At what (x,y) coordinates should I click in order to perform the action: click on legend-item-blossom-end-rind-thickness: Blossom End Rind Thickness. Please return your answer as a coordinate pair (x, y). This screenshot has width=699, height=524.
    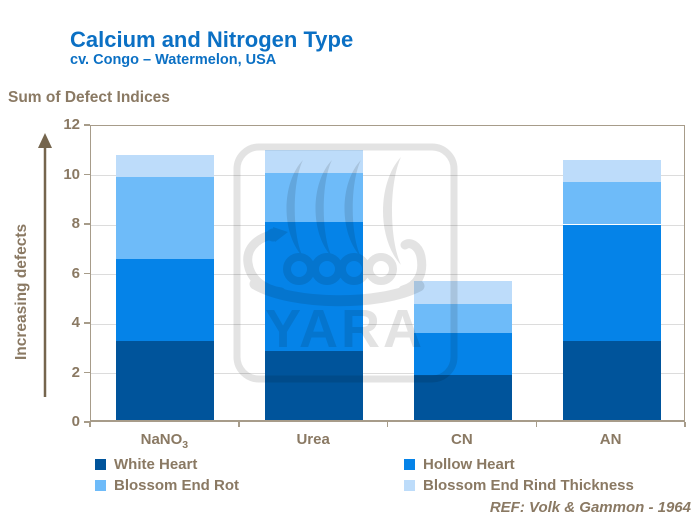
    Looking at the image, I should click on (519, 485).